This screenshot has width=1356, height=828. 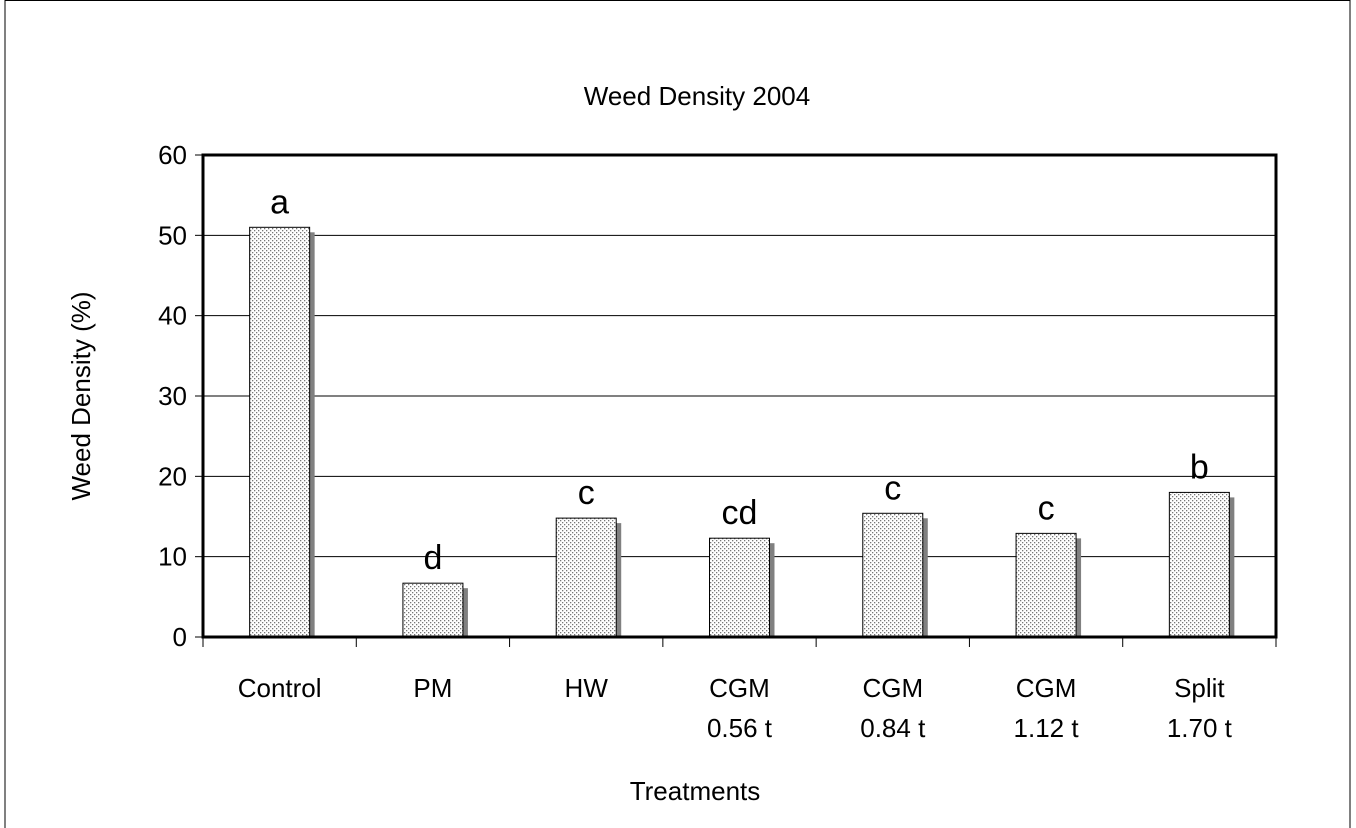 I want to click on x-tick-label: CGM 1.12 t, so click(x=1047, y=708).